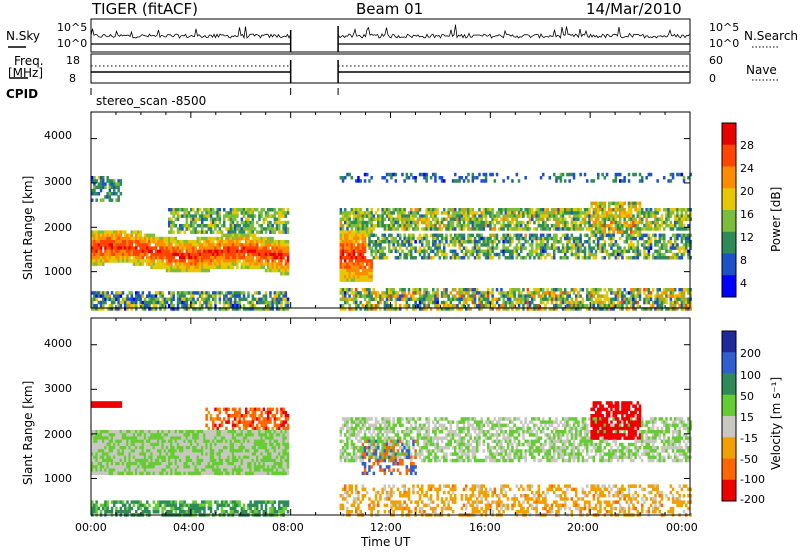 The image size is (800, 554). Describe the element at coordinates (29, 61) in the screenshot. I see `freq-label-1: Freq.` at that location.